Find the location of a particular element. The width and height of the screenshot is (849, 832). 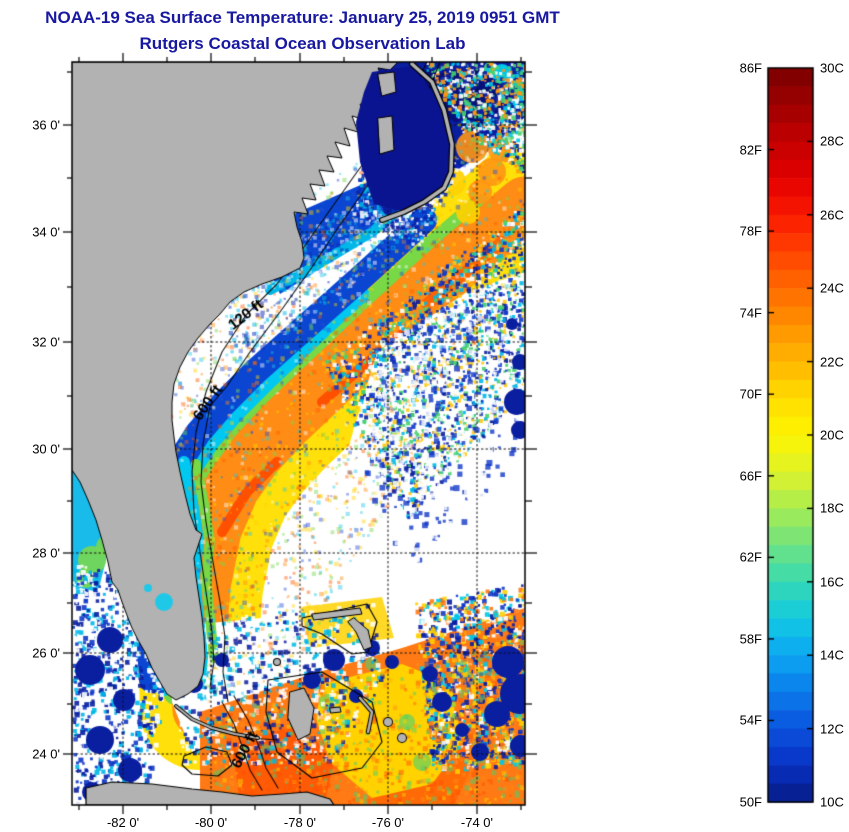

y-axis-tick-label: 34 0' is located at coordinates (46, 232).